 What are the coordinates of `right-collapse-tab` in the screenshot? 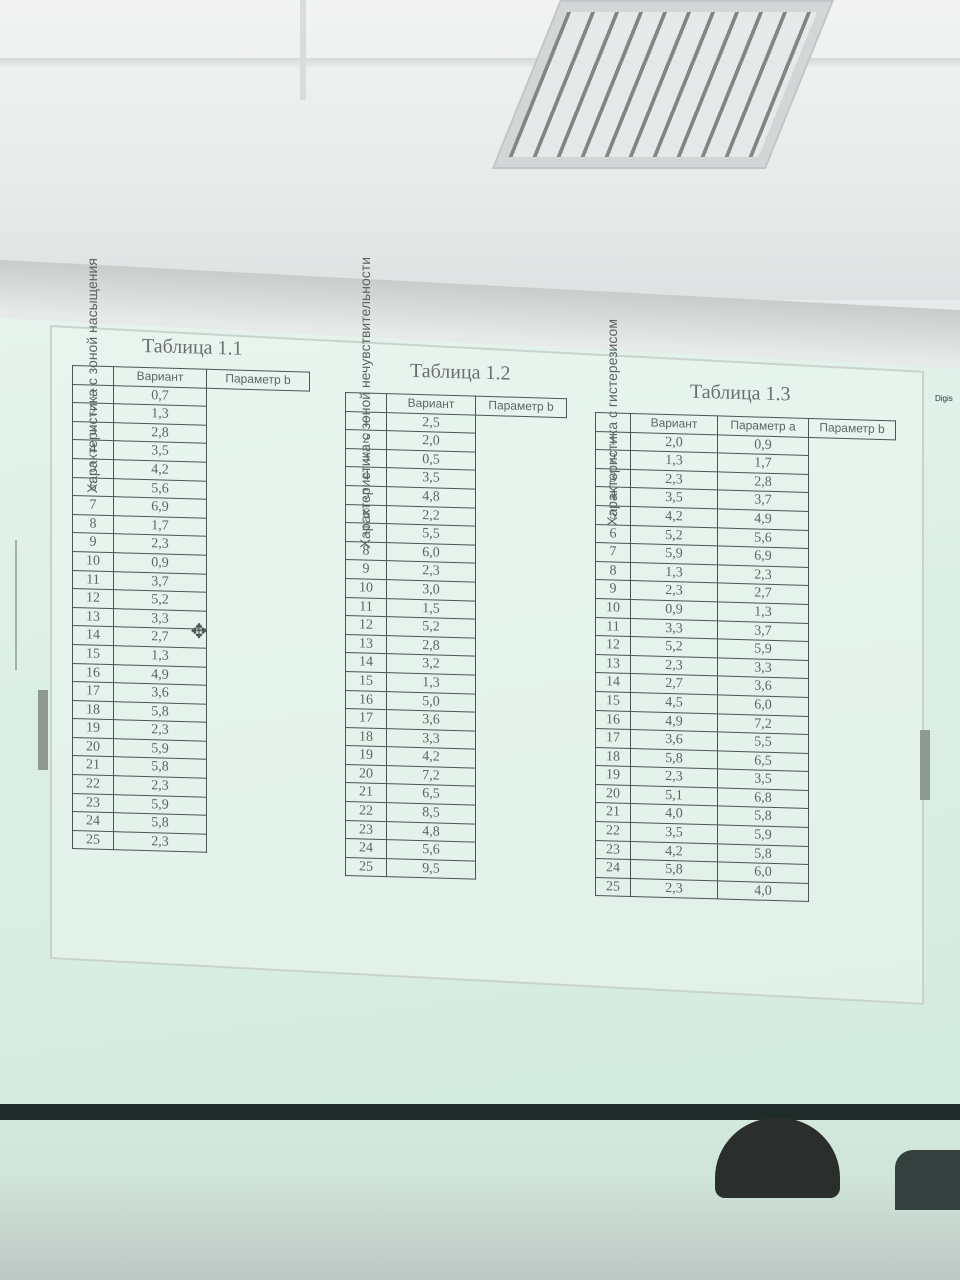 It's located at (925, 765).